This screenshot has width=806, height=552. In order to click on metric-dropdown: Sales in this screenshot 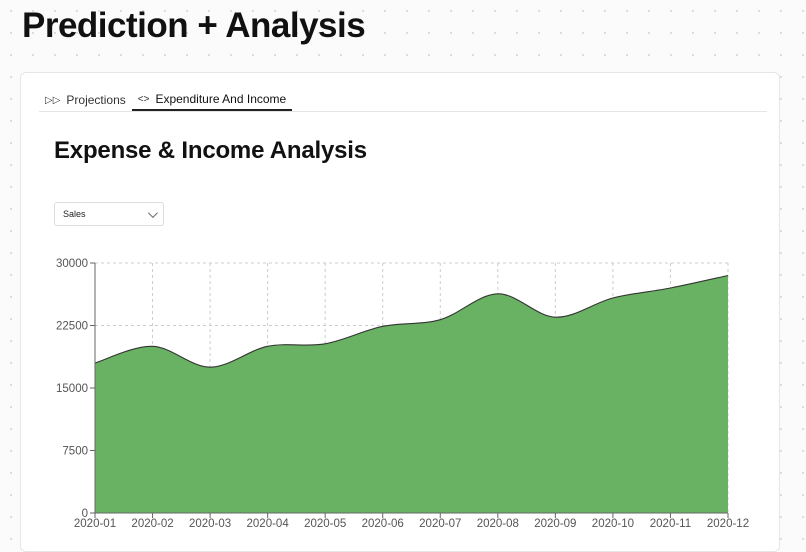, I will do `click(109, 214)`.